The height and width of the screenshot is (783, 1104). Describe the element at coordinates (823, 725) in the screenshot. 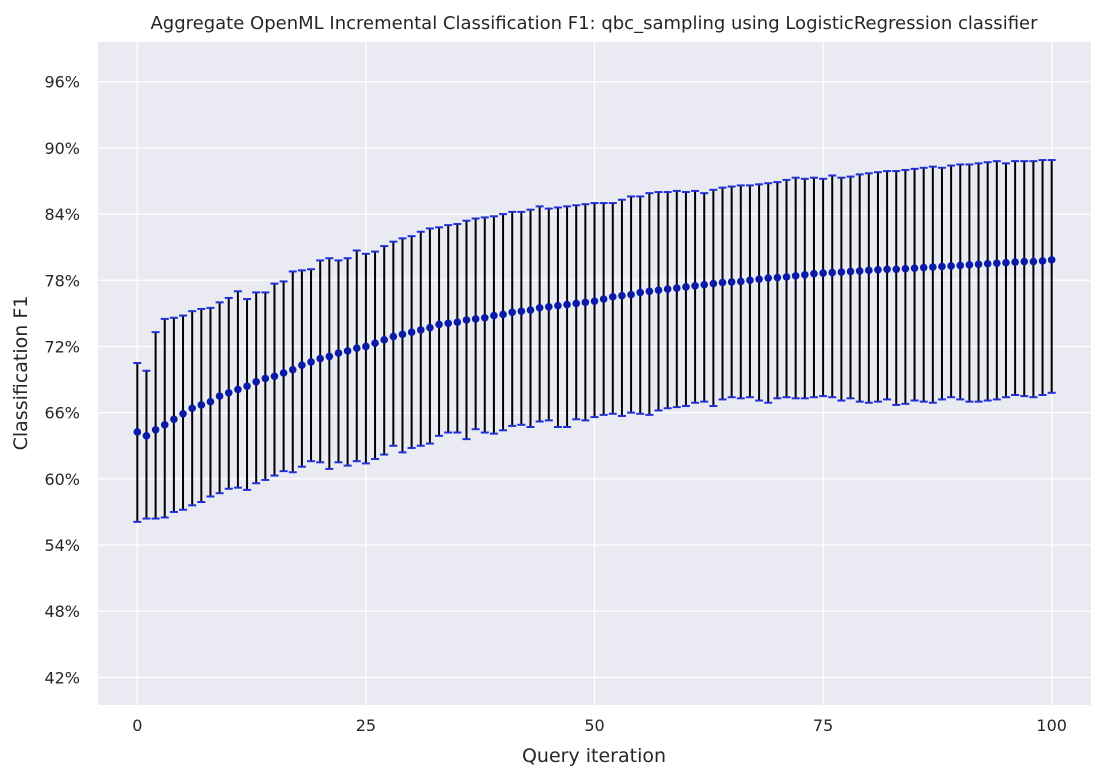

I see `x-tick-label: 75` at that location.